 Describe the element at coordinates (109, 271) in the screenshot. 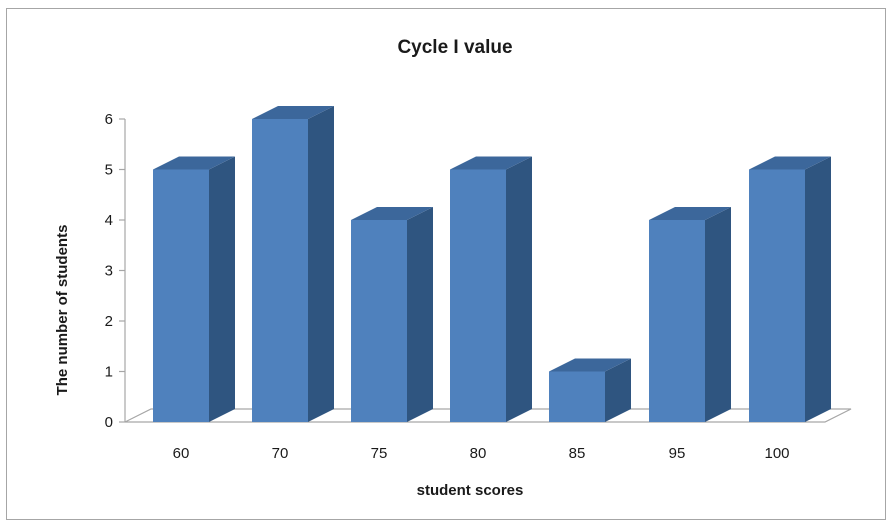

I see `y-tick-label: 3` at that location.